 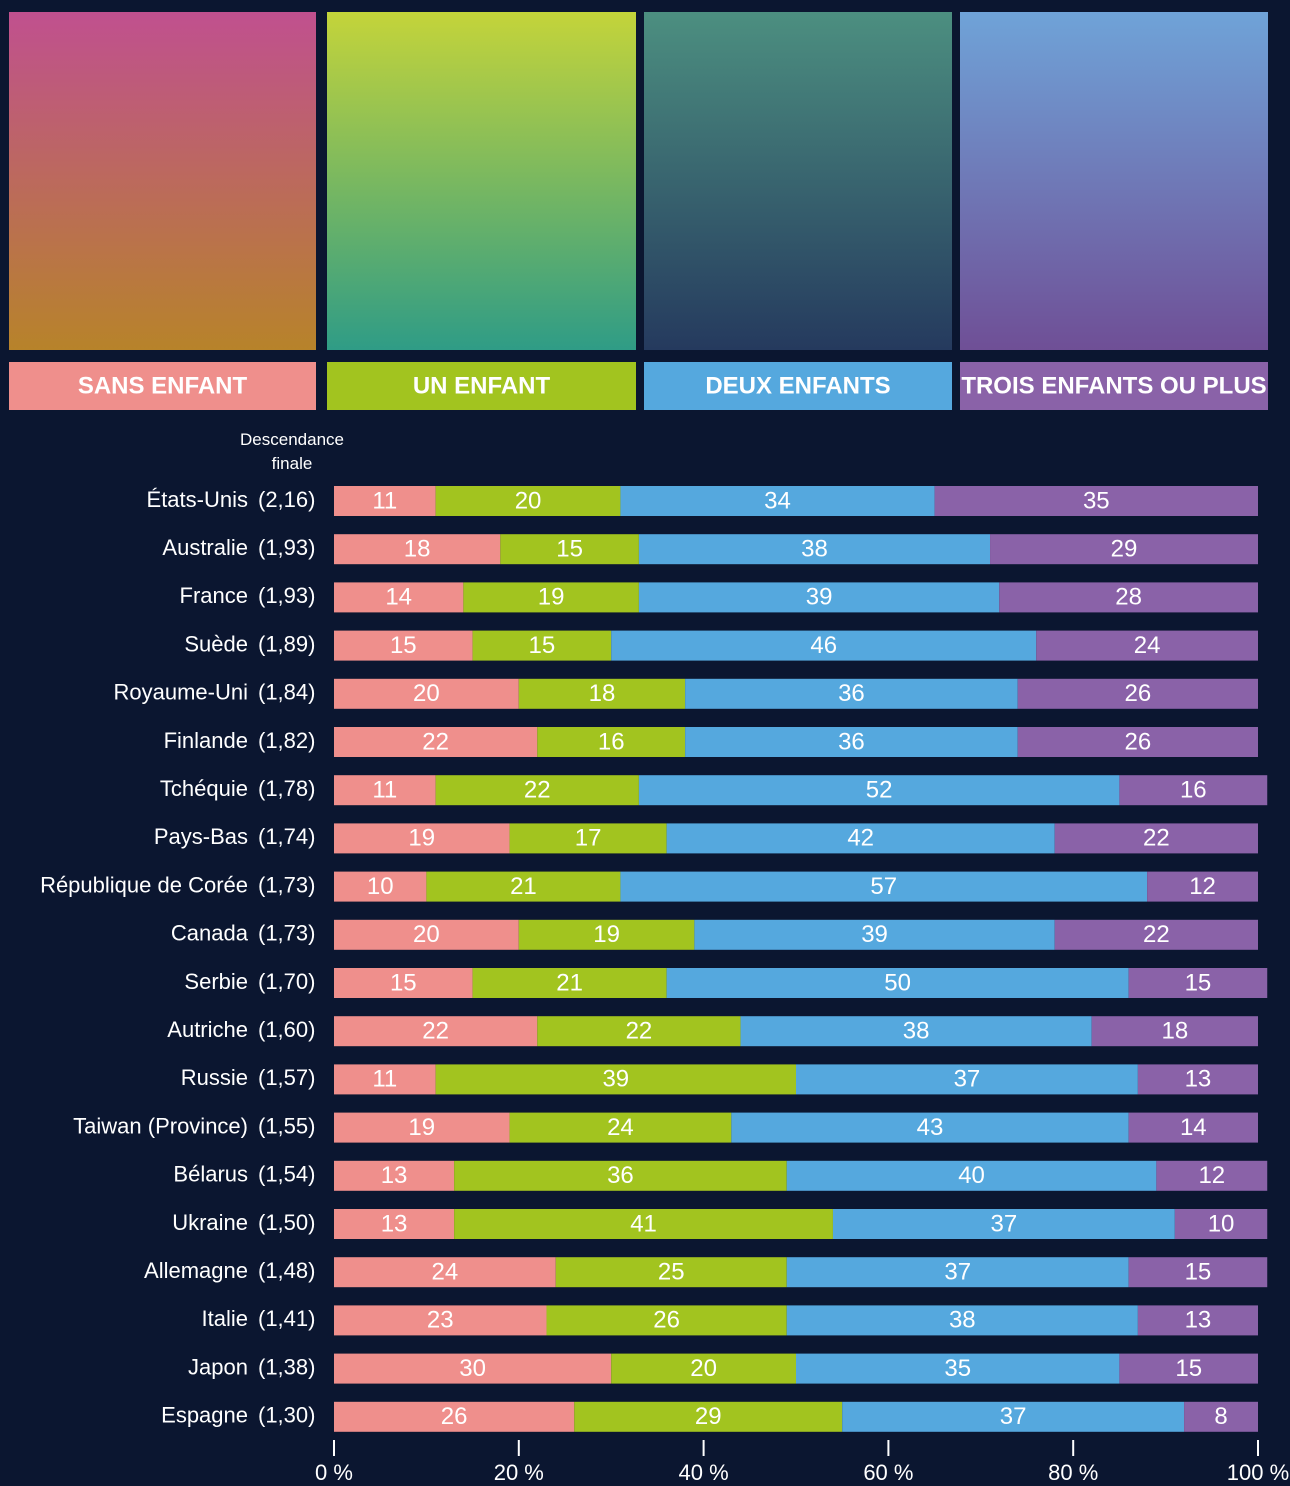 I want to click on value-label: 24, so click(x=620, y=1127).